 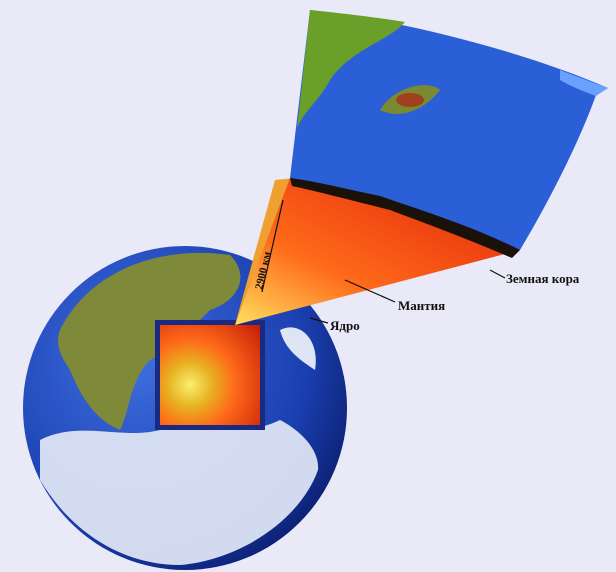 What do you see at coordinates (410, 100) in the screenshot?
I see `hotspot` at bounding box center [410, 100].